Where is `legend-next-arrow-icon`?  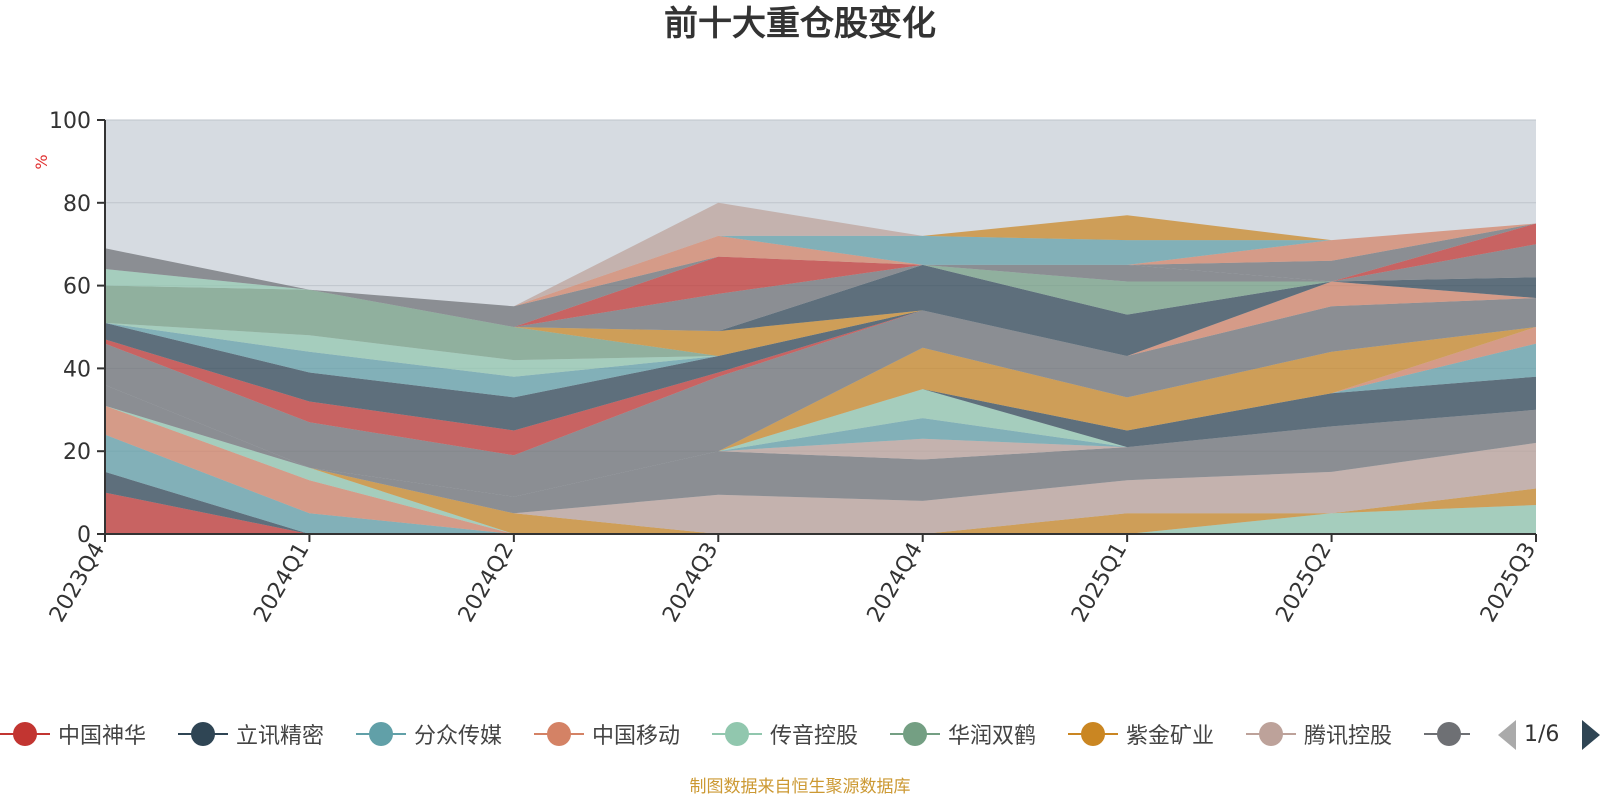
legend-next-arrow-icon is located at coordinates (1591, 735).